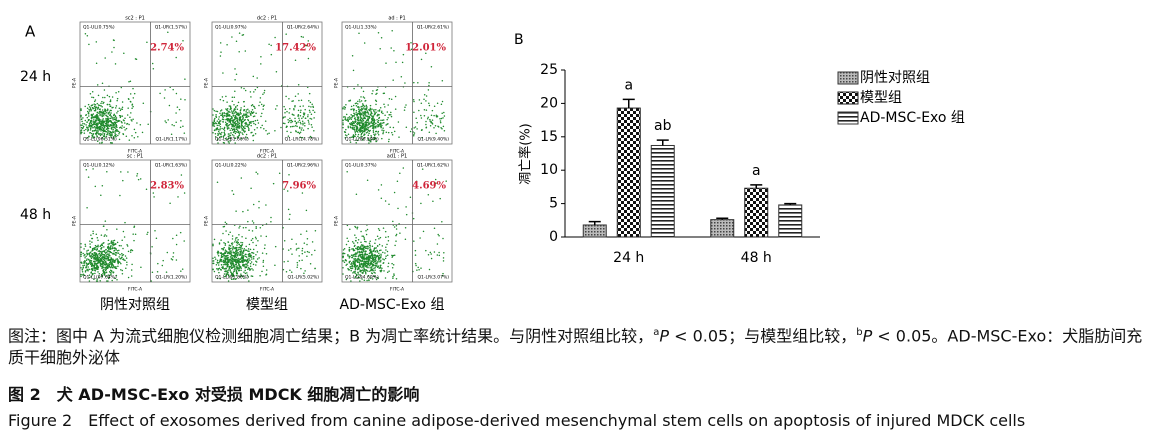 The width and height of the screenshot is (1159, 435). What do you see at coordinates (362, 278) in the screenshot?
I see `quadrant-label: Q1-LL(94.69%)` at bounding box center [362, 278].